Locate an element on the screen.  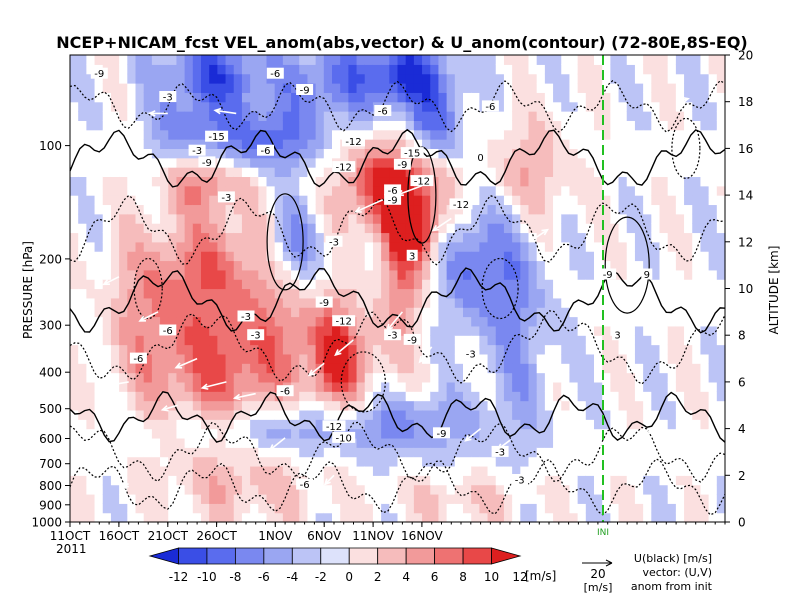
wind-vector is located at coordinates (245, 395).